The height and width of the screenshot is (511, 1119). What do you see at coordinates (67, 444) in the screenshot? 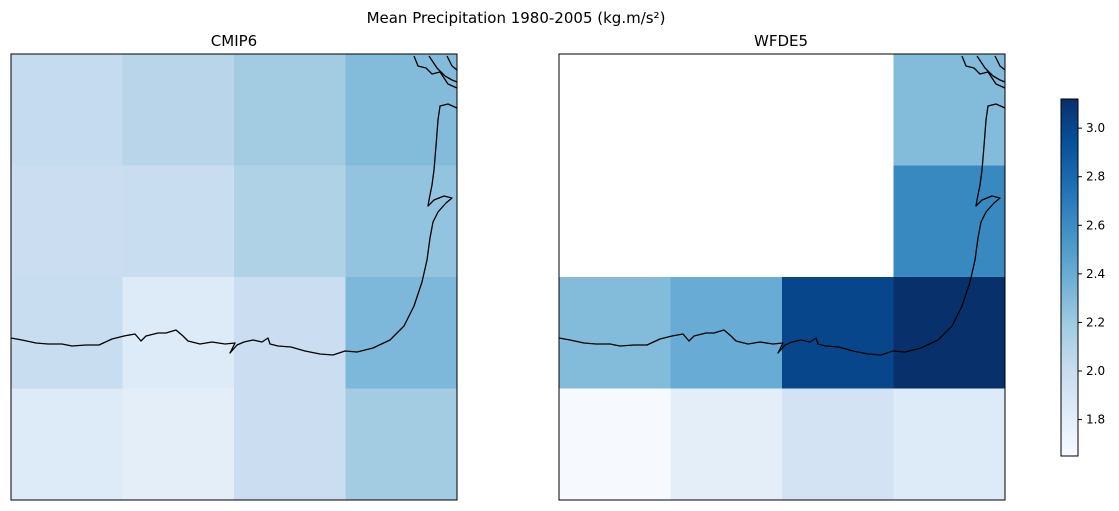
I see `cmip6-cell-r3-c0` at bounding box center [67, 444].